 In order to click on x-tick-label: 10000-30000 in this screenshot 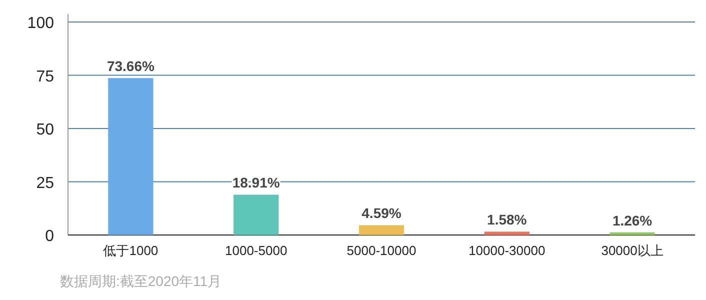, I will do `click(507, 250)`.